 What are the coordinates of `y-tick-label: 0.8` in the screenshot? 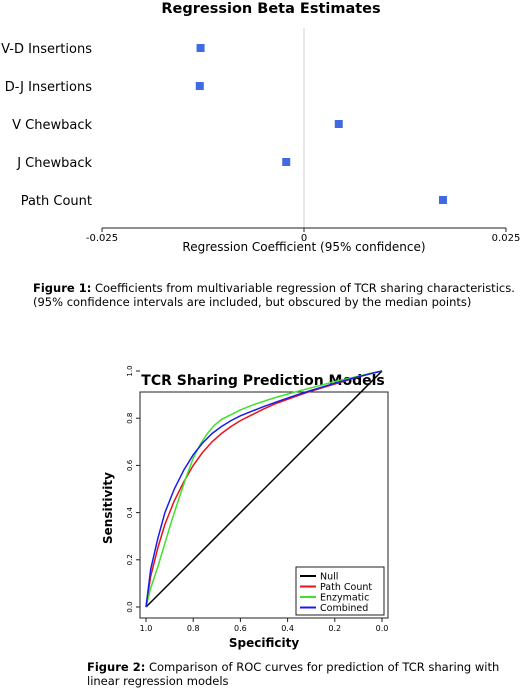 It's located at (130, 418).